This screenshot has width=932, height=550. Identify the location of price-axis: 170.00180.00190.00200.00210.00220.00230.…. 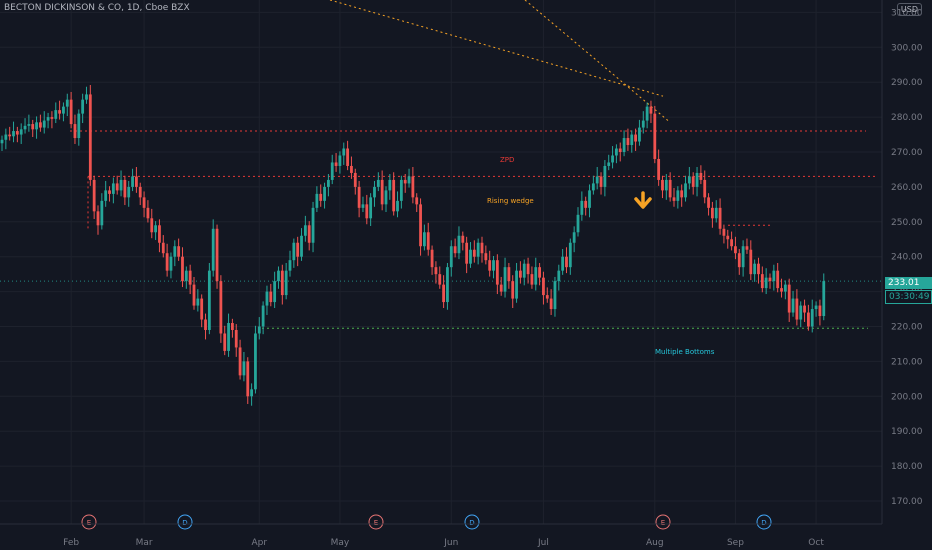
(906, 275).